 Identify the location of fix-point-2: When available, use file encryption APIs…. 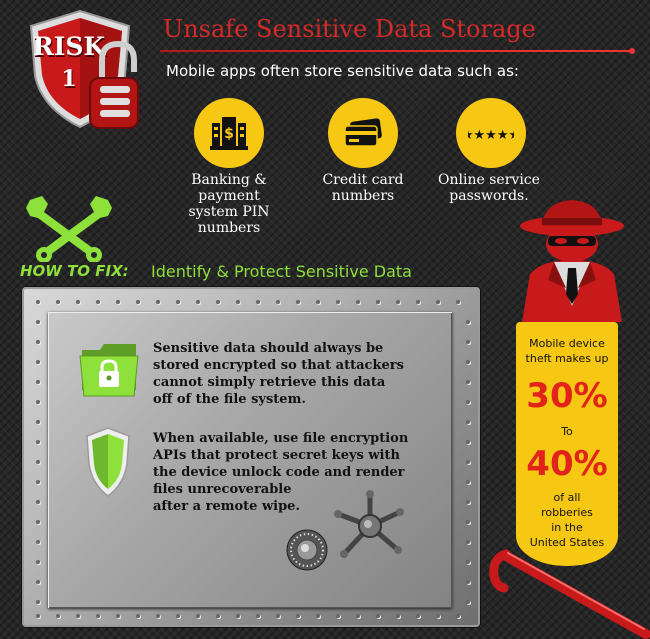
(281, 472).